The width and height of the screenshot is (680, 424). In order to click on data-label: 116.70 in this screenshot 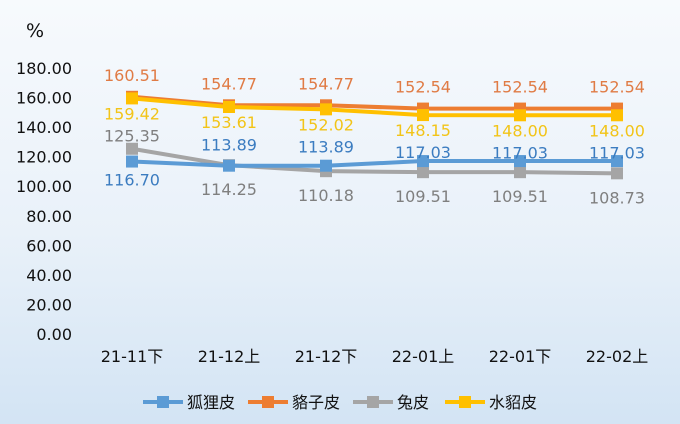, I will do `click(132, 180)`.